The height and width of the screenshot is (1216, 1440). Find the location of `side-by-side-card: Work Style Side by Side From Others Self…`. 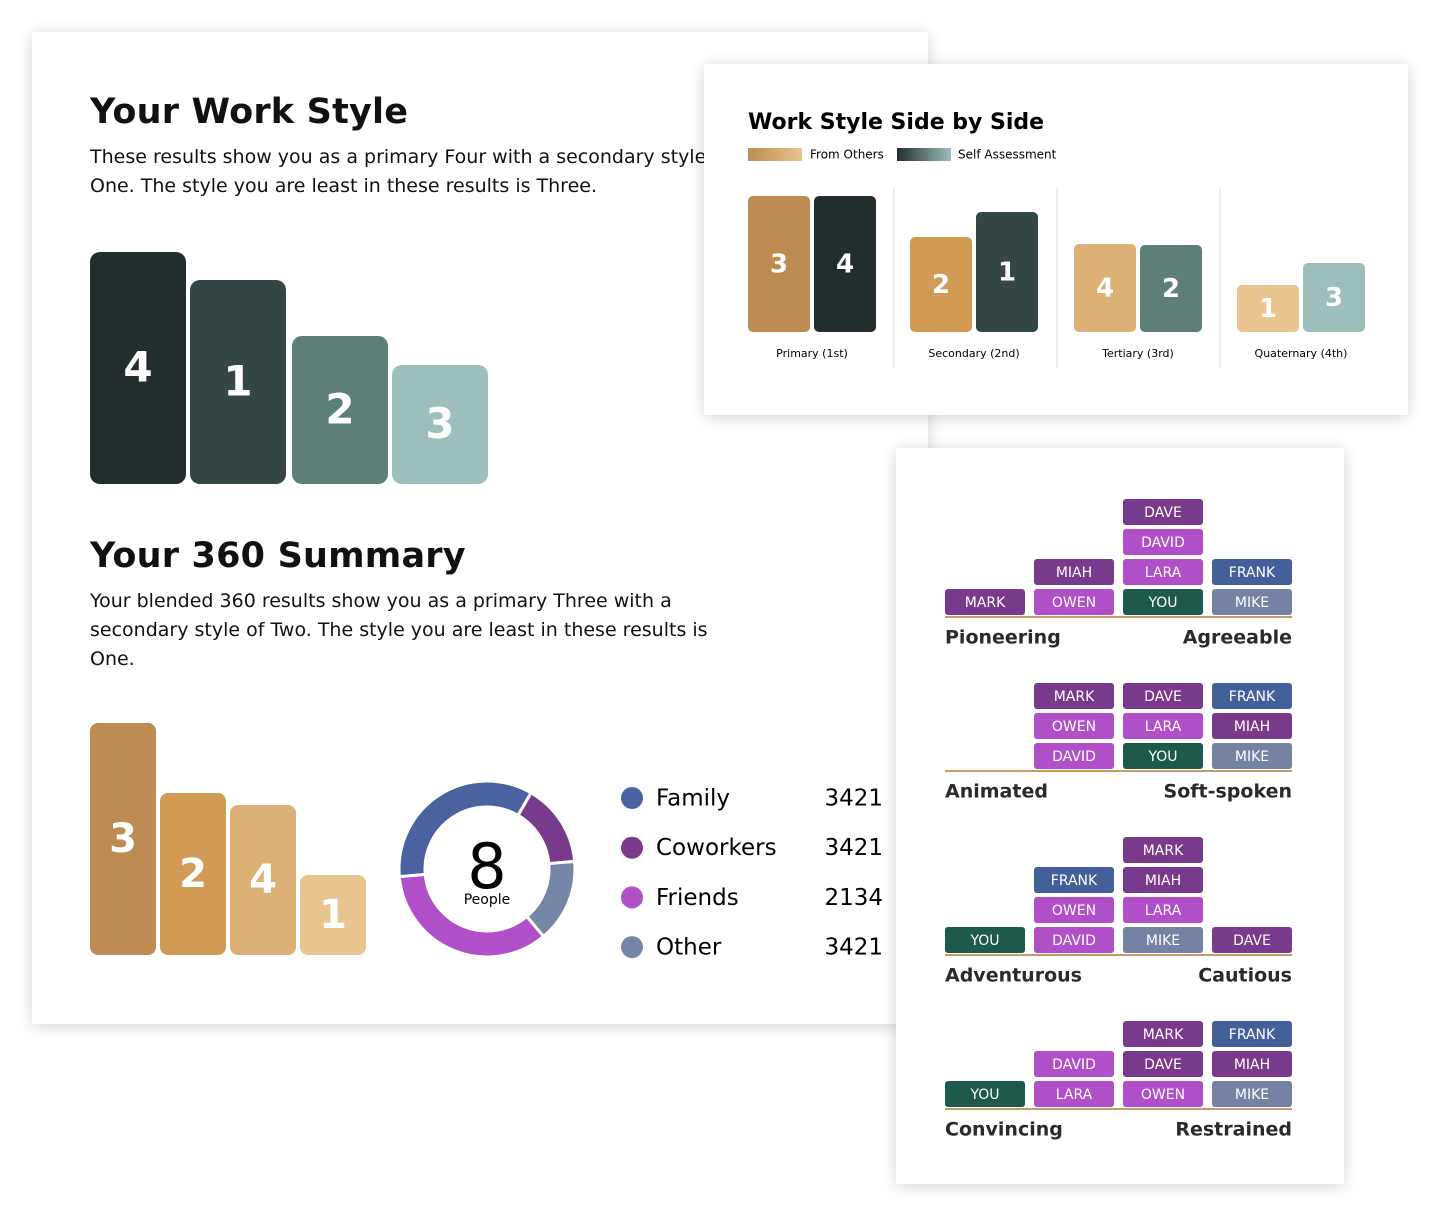

side-by-side-card: Work Style Side by Side From Others Self… is located at coordinates (1056, 239).